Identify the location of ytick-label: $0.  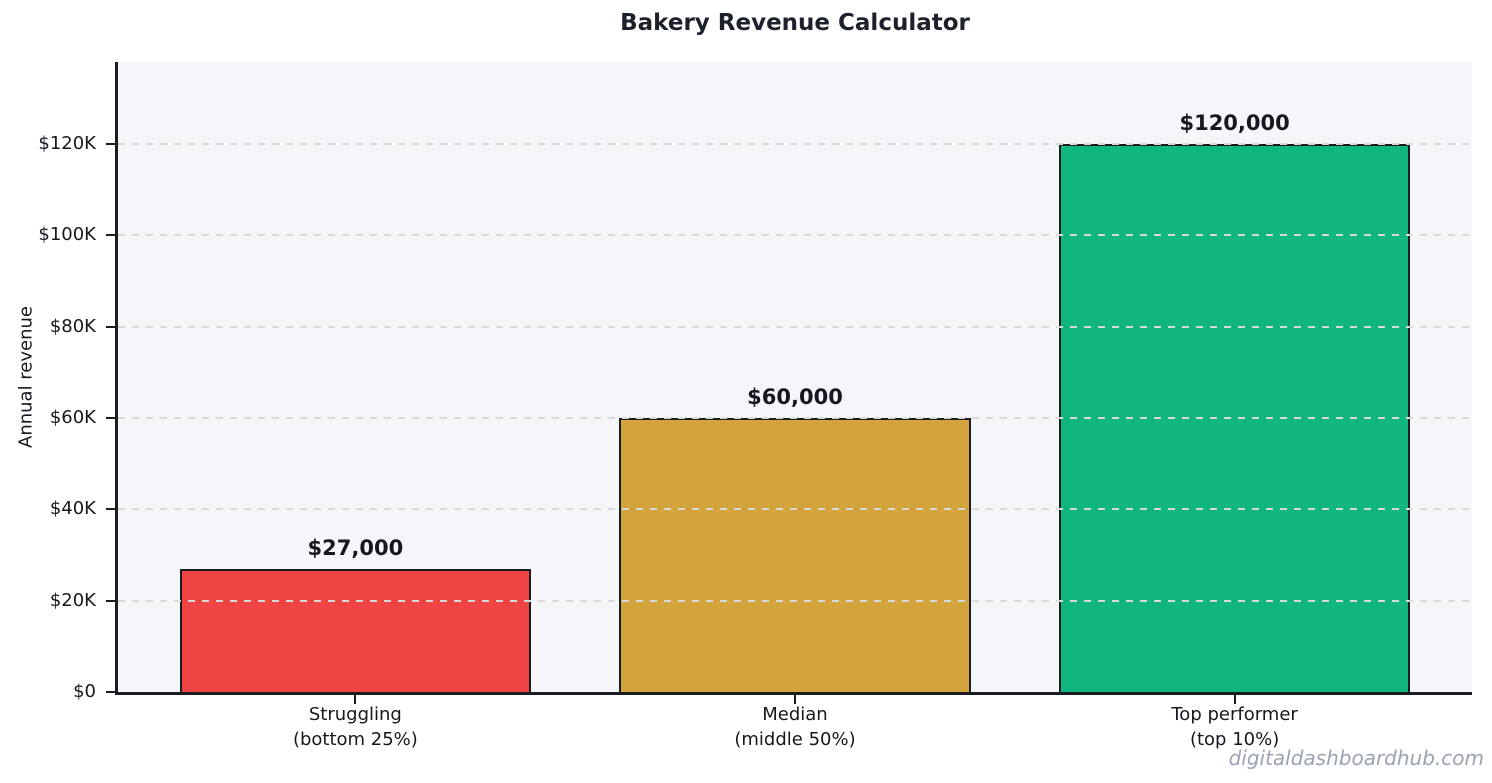
(84, 691).